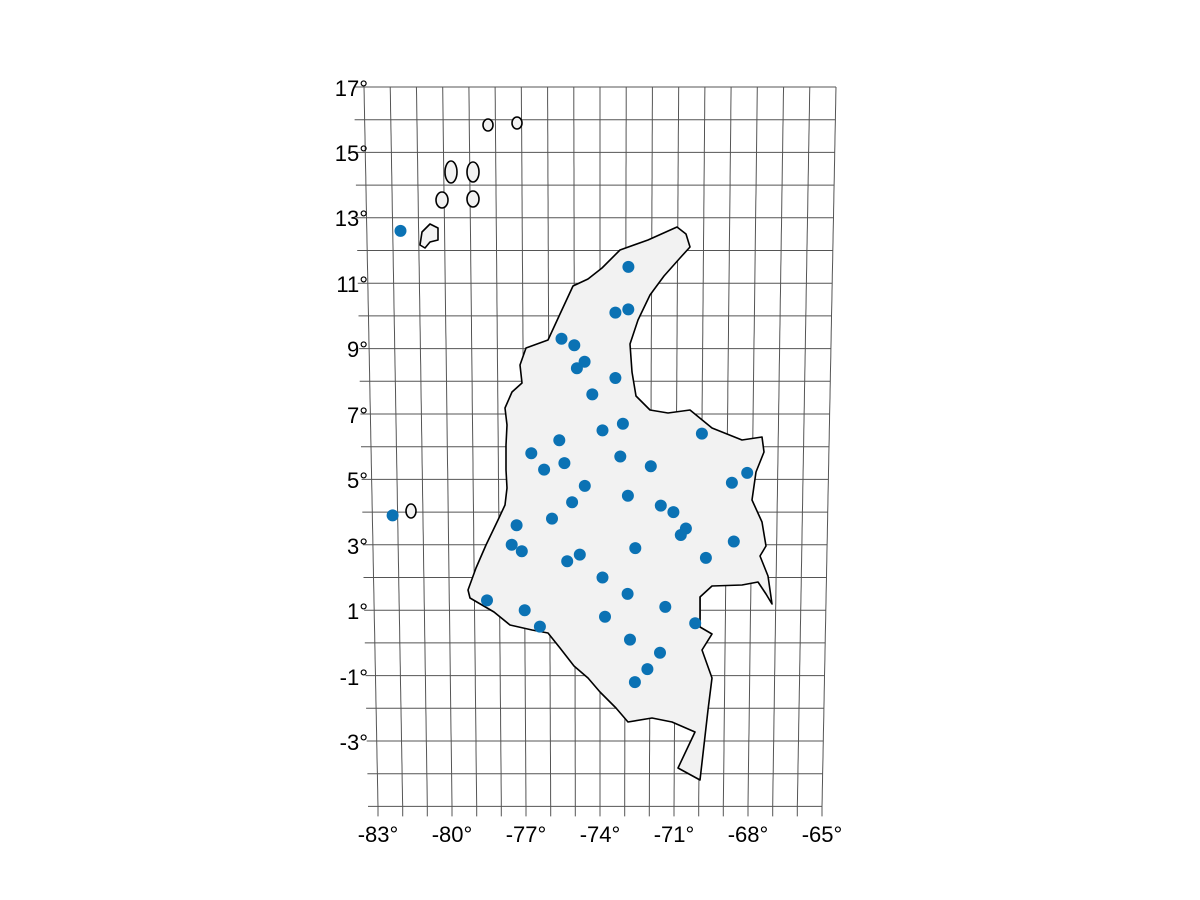 The width and height of the screenshot is (1200, 900). What do you see at coordinates (674, 834) in the screenshot?
I see `lon-tick-label: -71°` at bounding box center [674, 834].